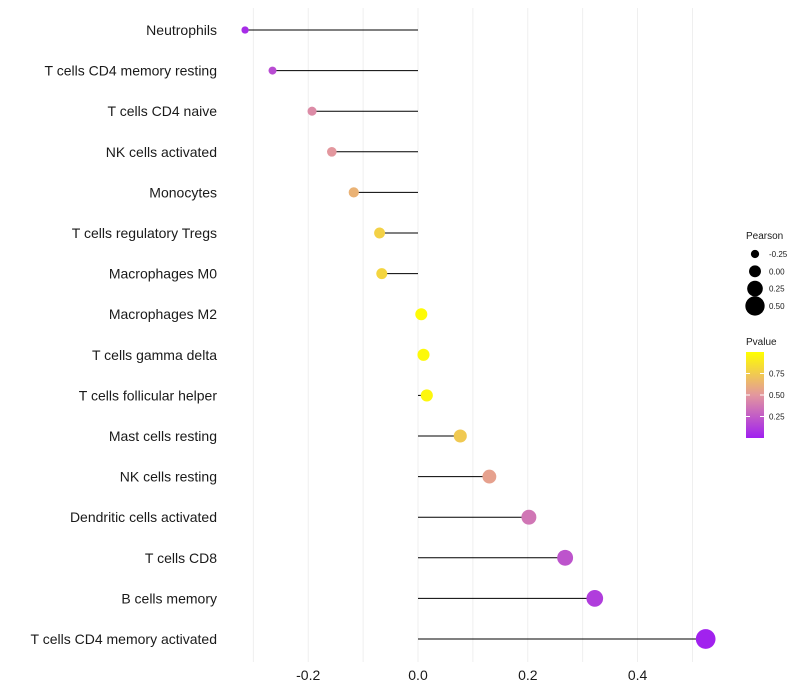 The width and height of the screenshot is (800, 700). I want to click on size-legend-label: -0.25, so click(778, 254).